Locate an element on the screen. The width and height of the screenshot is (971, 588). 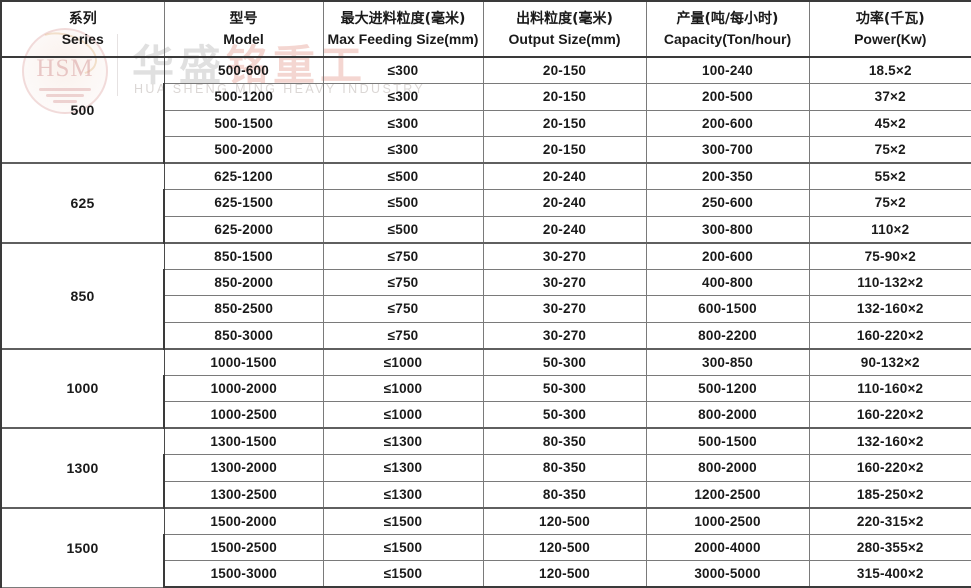
cell-model: 850-2500 is located at coordinates (243, 309).